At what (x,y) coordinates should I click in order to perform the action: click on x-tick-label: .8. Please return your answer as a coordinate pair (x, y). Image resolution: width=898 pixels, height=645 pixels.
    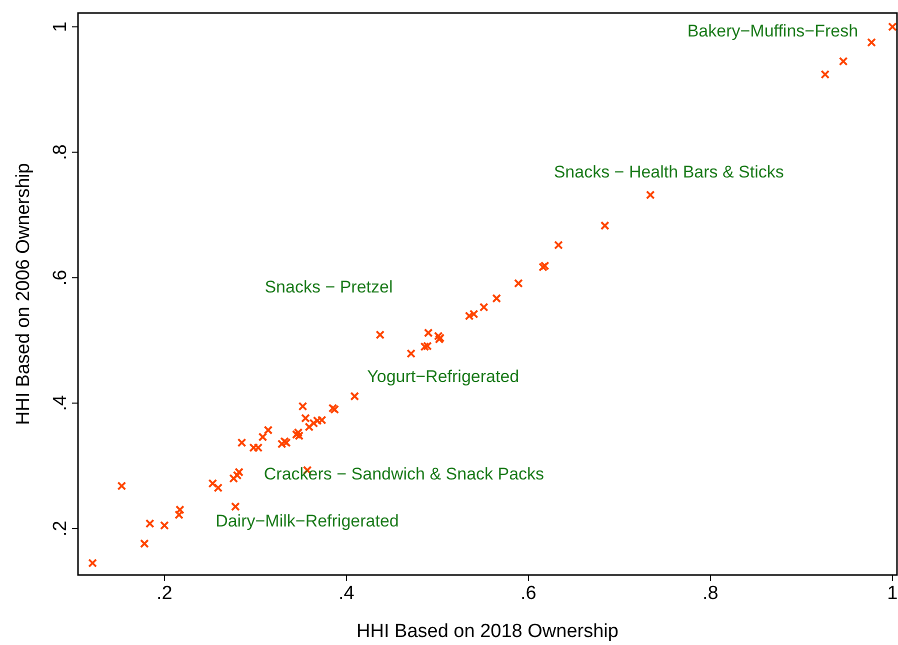
    Looking at the image, I should click on (710, 593).